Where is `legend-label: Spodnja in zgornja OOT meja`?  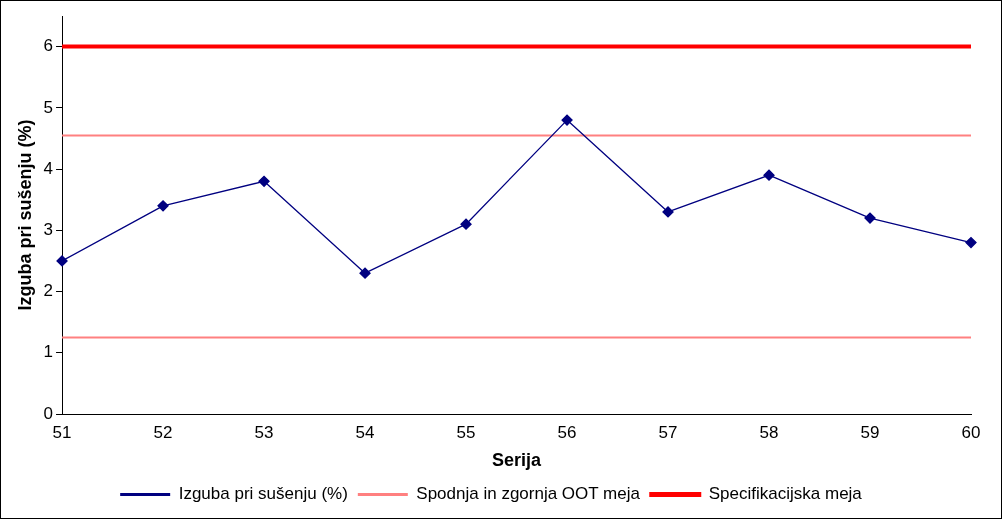
legend-label: Spodnja in zgornja OOT meja is located at coordinates (528, 494).